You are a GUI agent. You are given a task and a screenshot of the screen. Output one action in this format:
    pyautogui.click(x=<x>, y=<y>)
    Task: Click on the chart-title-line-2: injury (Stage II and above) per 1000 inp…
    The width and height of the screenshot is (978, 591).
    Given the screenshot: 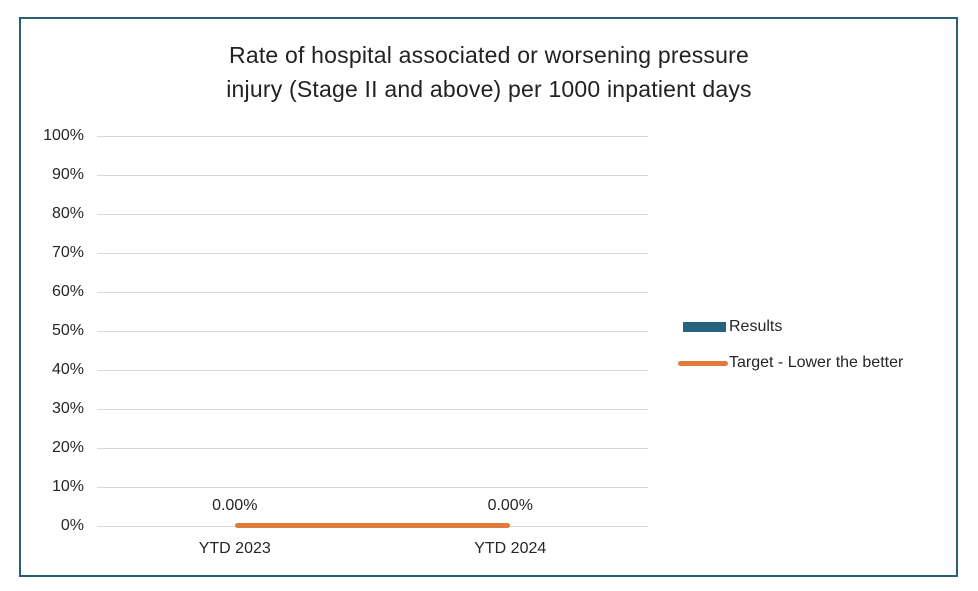 What is the action you would take?
    pyautogui.click(x=489, y=89)
    